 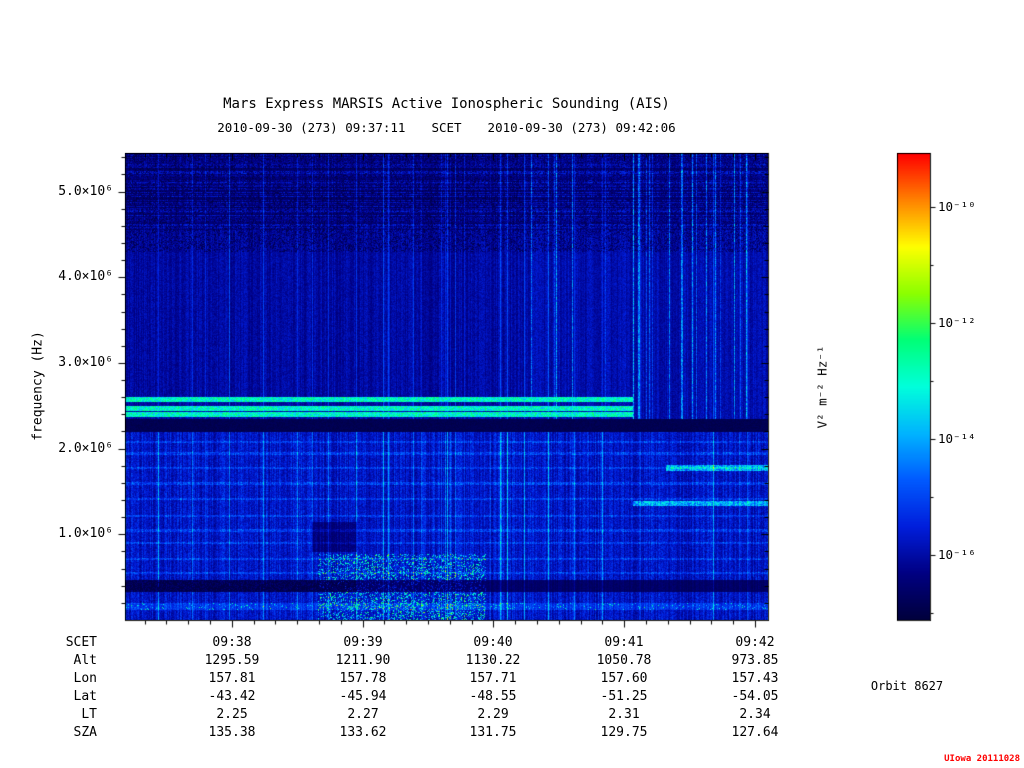 What do you see at coordinates (363, 732) in the screenshot?
I see `ephemeris-value: 133.62` at bounding box center [363, 732].